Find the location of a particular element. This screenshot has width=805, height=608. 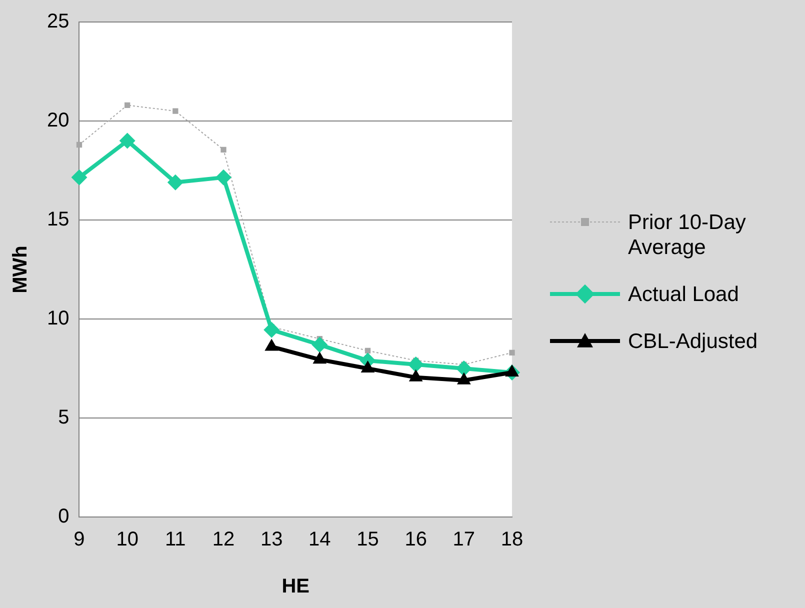

x-tick-label: 11 is located at coordinates (175, 539).